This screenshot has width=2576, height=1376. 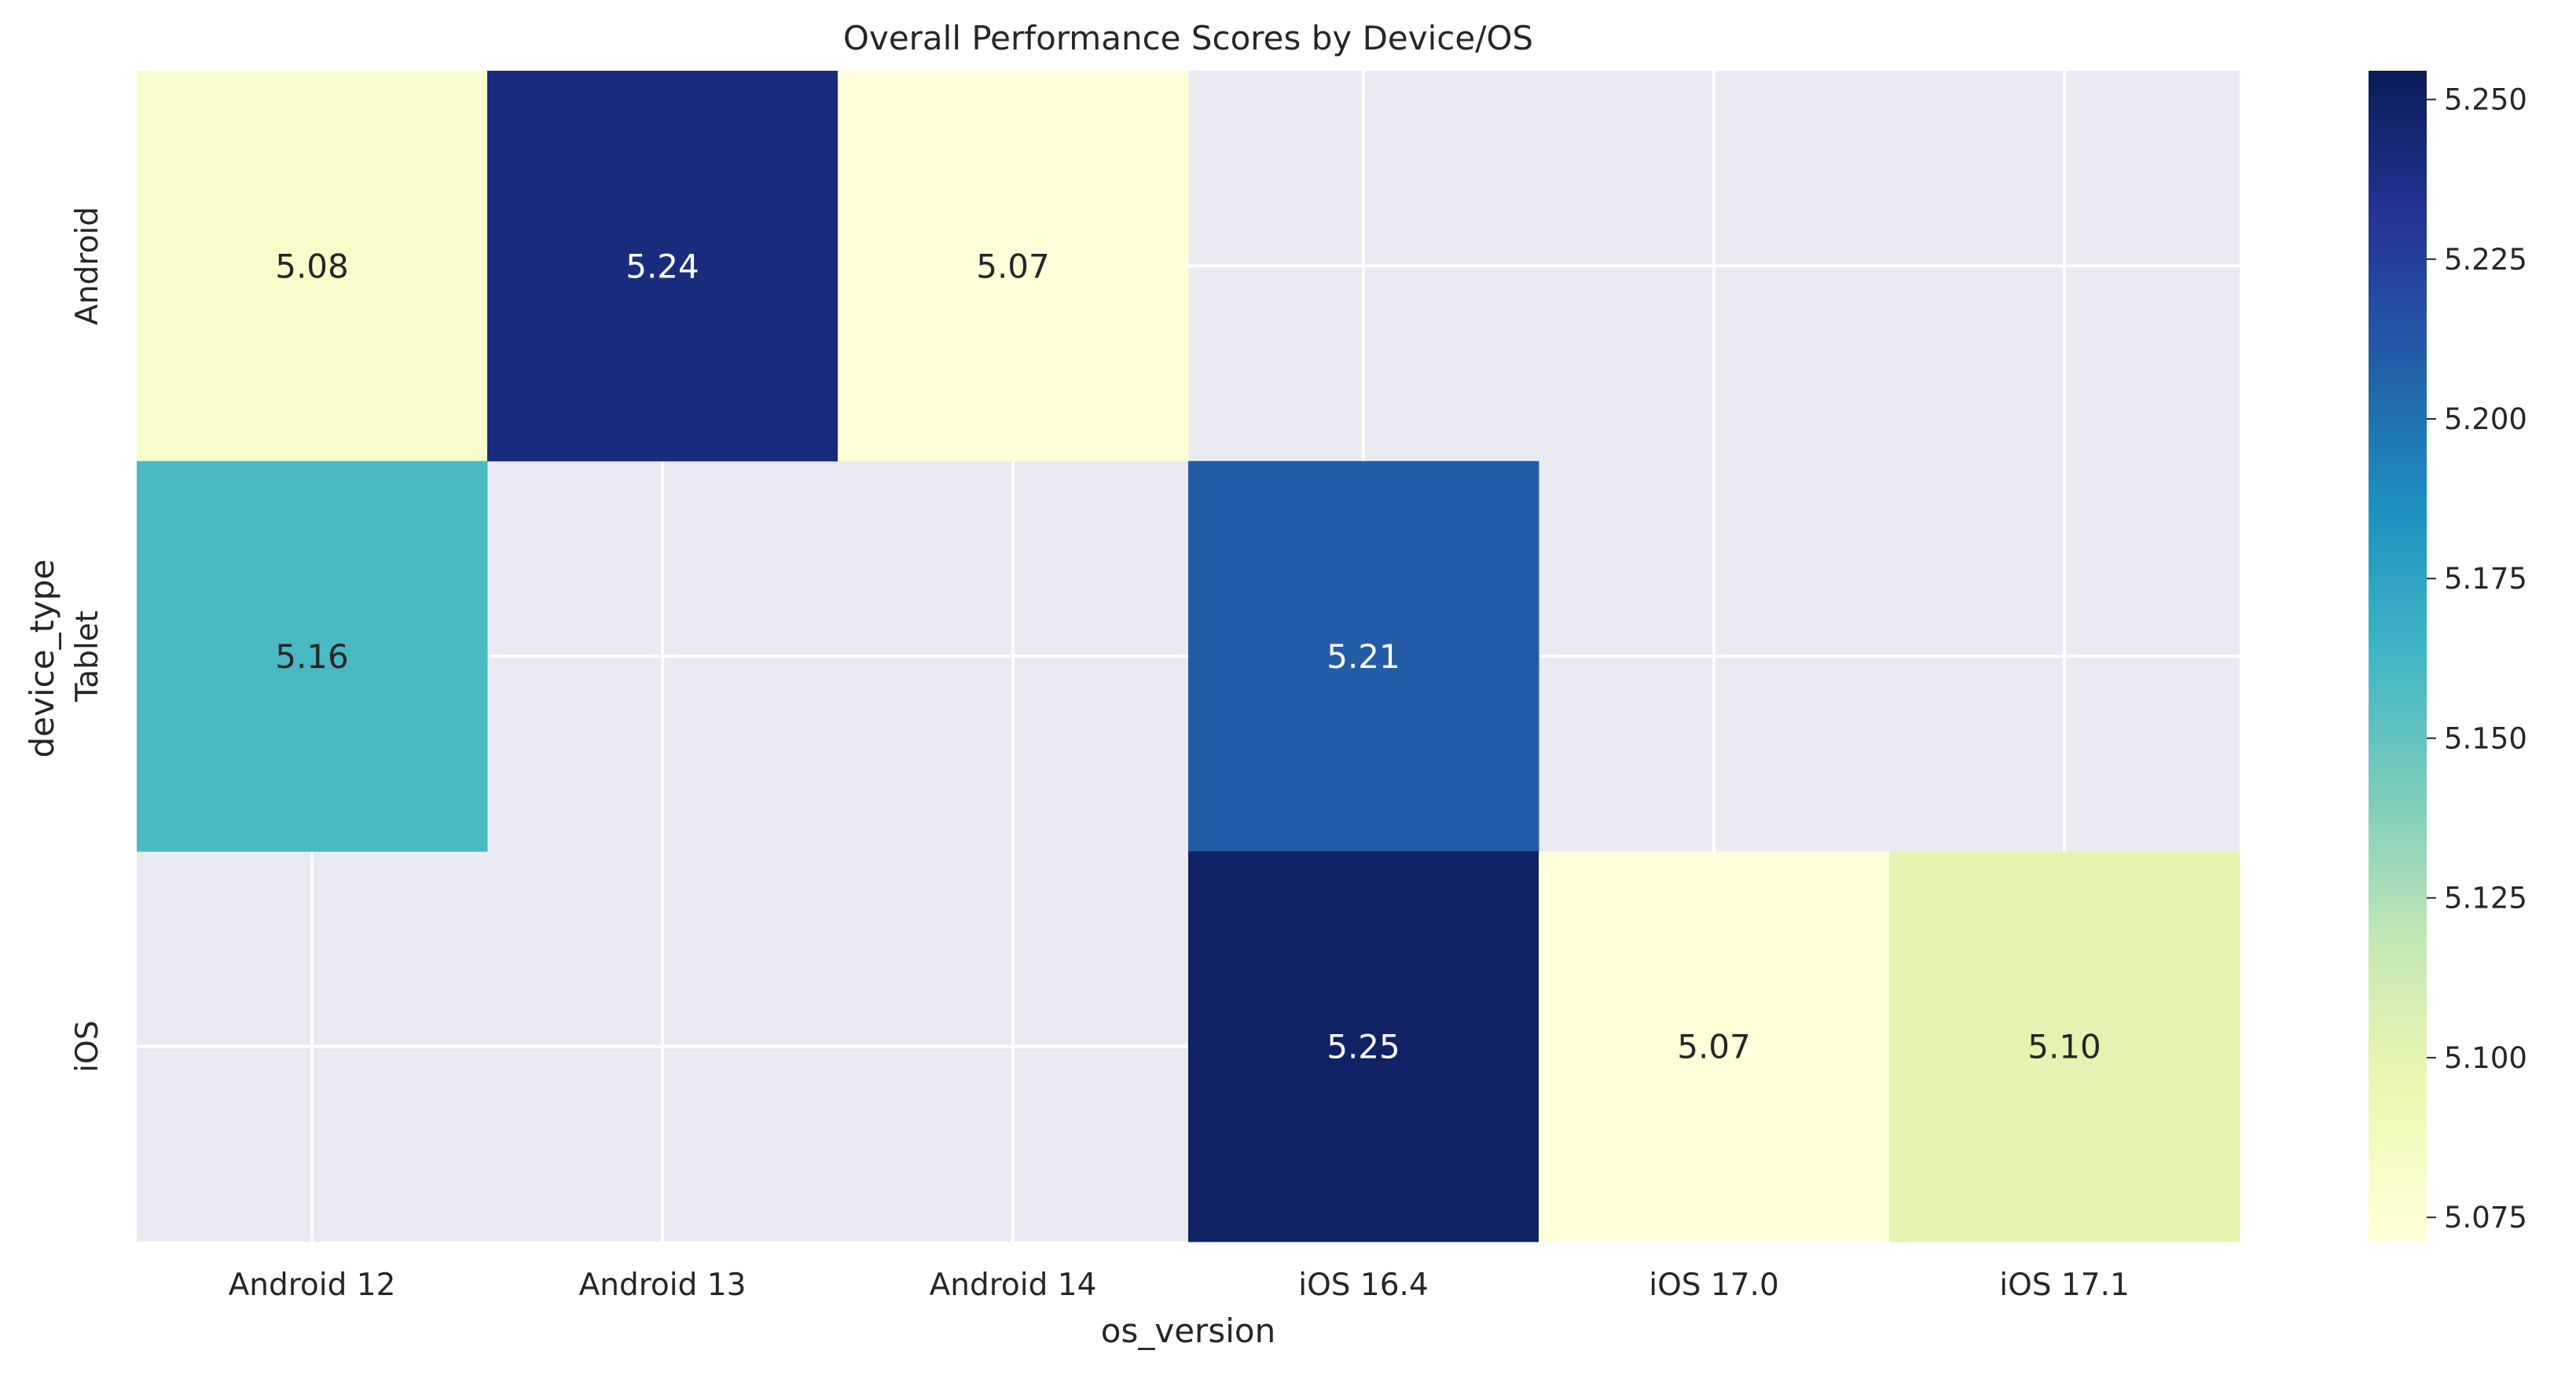 I want to click on cell-value-label: 5.10, so click(x=2064, y=1047).